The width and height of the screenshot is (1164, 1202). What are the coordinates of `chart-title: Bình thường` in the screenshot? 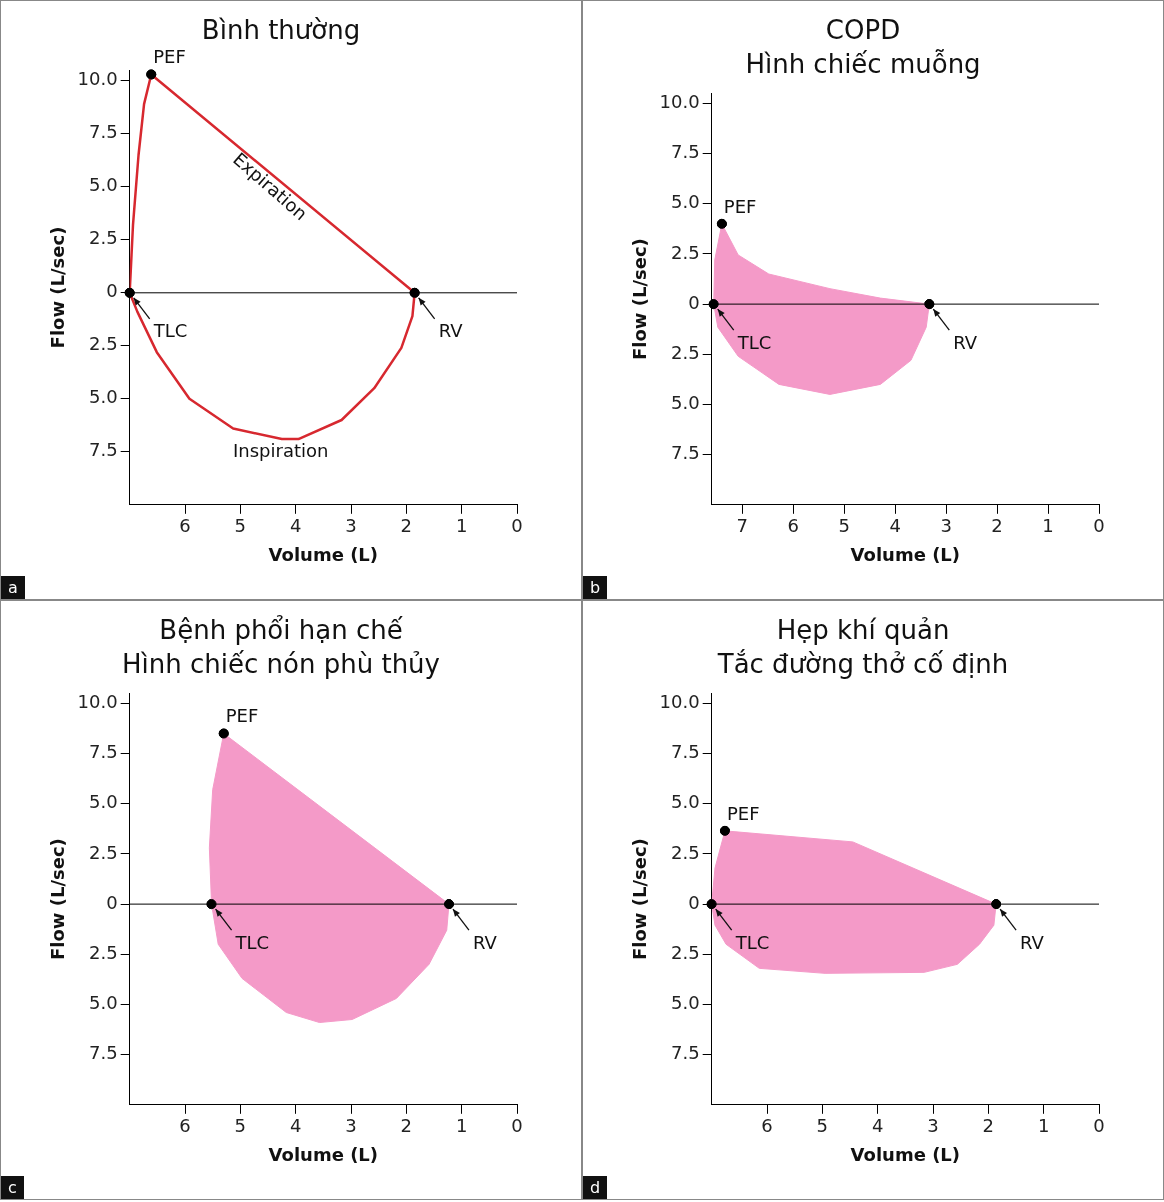 It's located at (281, 30).